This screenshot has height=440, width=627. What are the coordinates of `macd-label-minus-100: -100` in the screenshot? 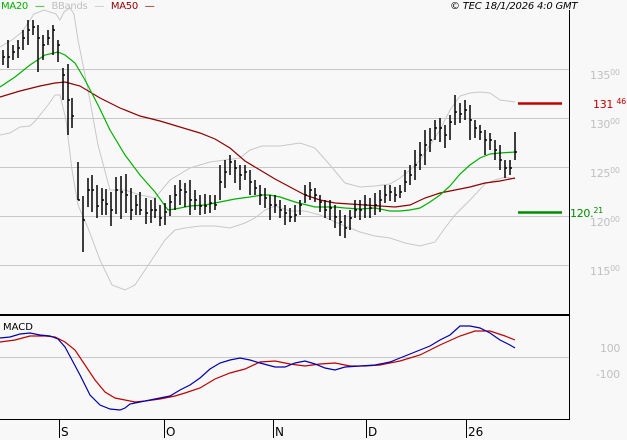 It's located at (608, 374).